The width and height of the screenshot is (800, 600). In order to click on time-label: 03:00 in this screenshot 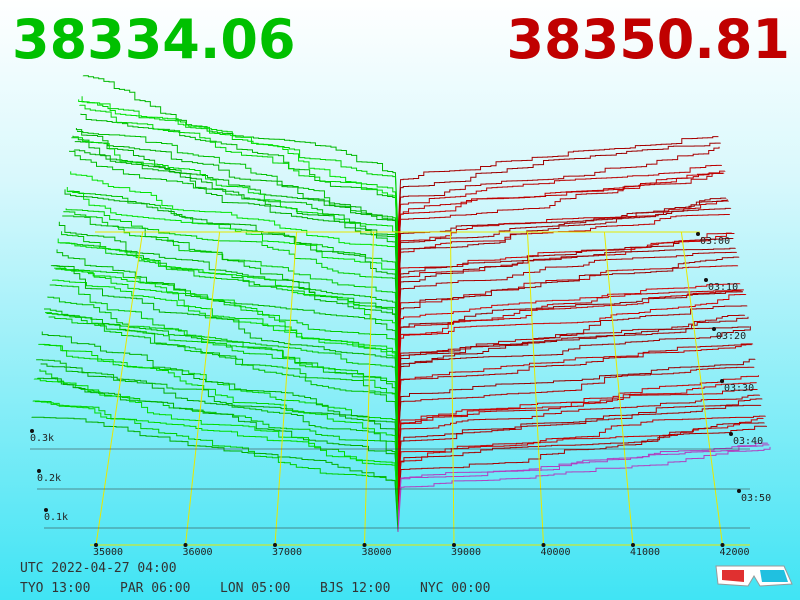, I will do `click(715, 241)`.